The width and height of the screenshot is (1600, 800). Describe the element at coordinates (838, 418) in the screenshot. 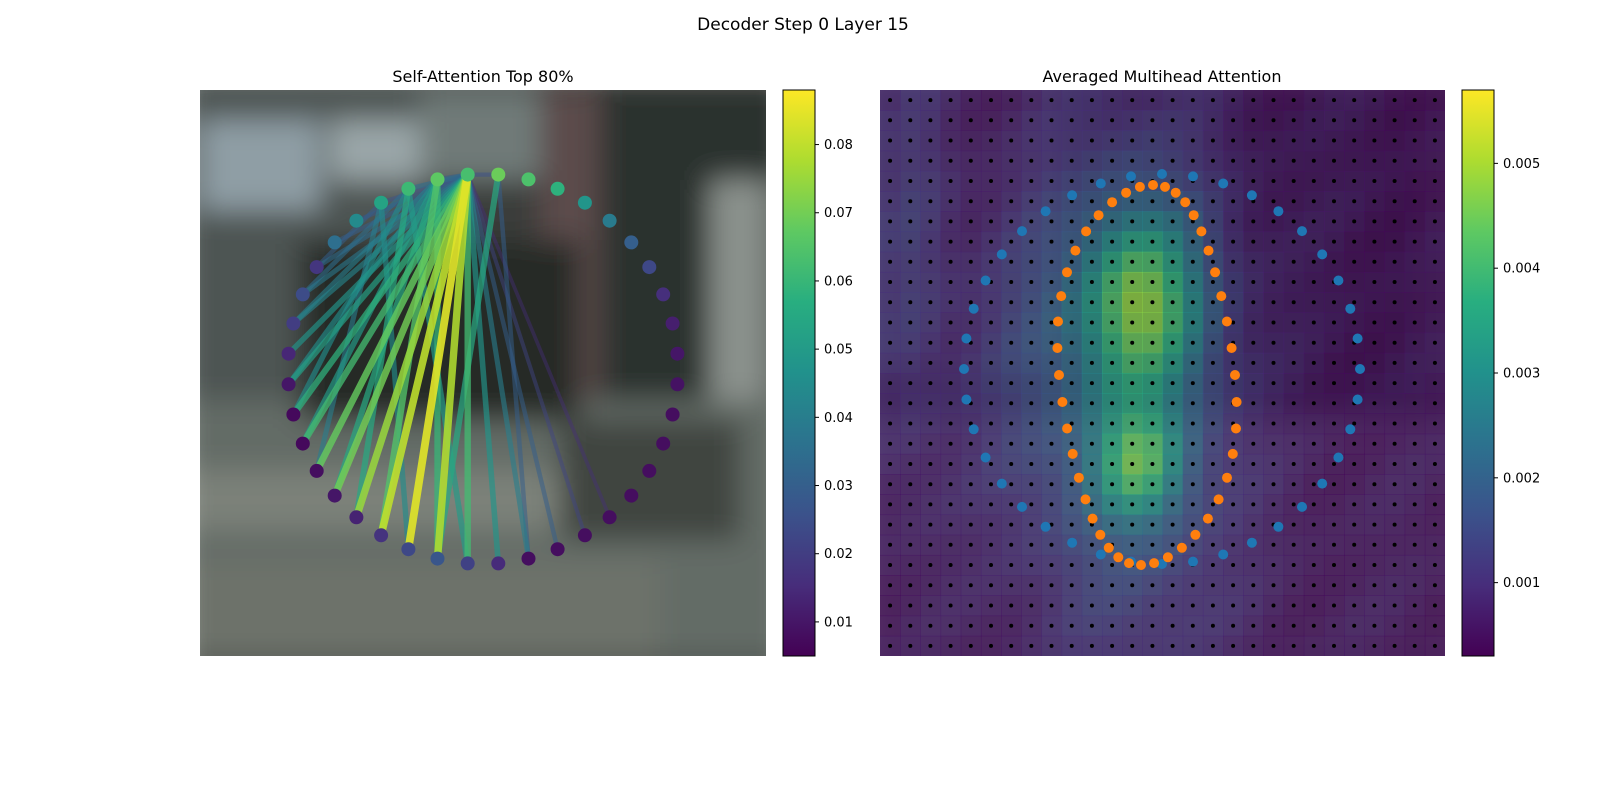

I see `colorbar-tick-label: 0.04` at that location.